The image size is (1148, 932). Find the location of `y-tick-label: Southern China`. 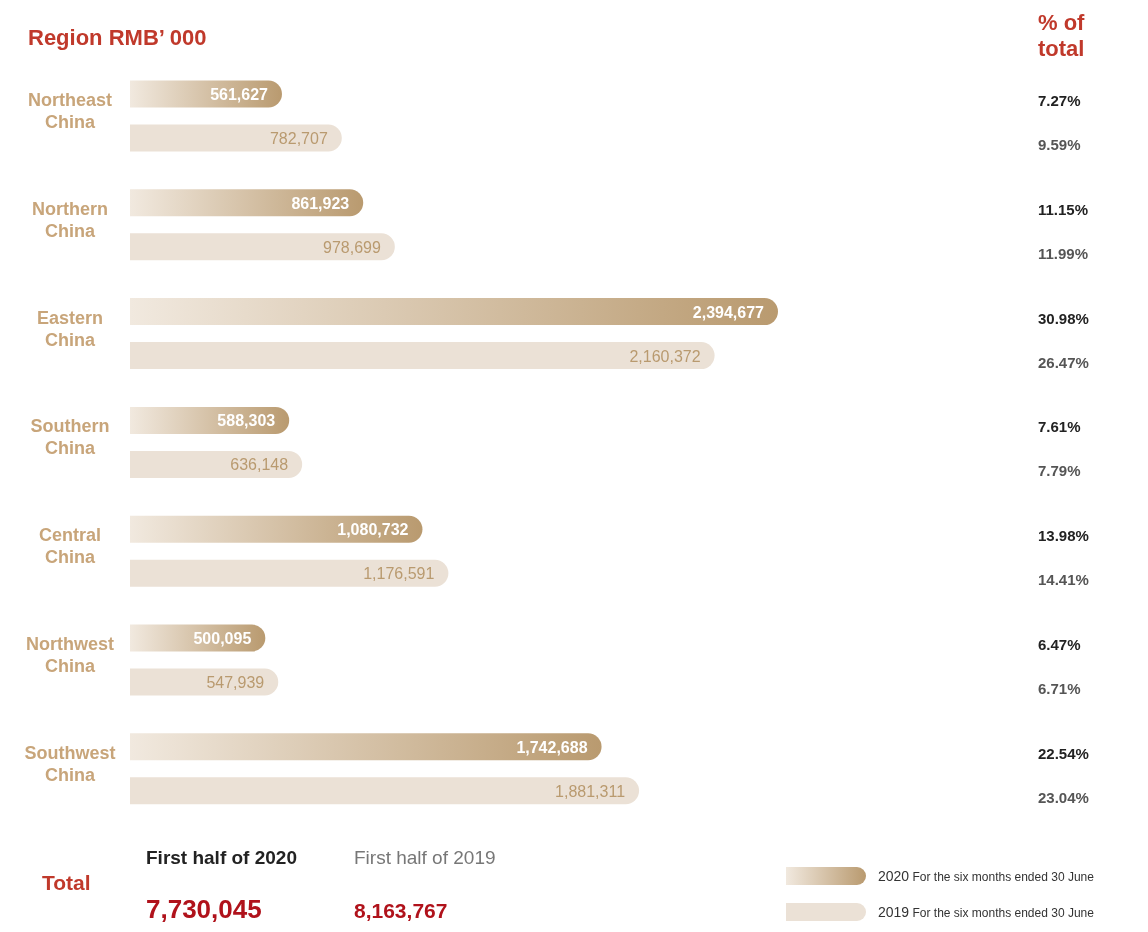

y-tick-label: Southern China is located at coordinates (70, 437).